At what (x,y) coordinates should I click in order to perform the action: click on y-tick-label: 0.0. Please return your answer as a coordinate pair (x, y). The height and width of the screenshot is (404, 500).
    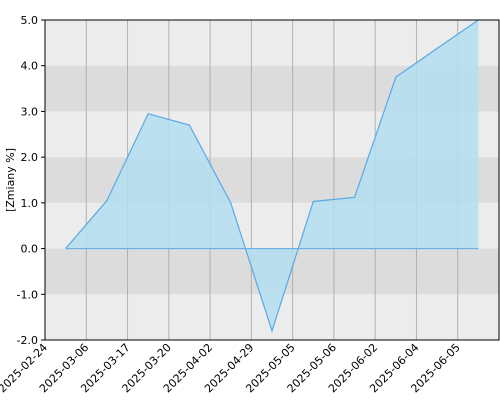
    Looking at the image, I should click on (30, 249).